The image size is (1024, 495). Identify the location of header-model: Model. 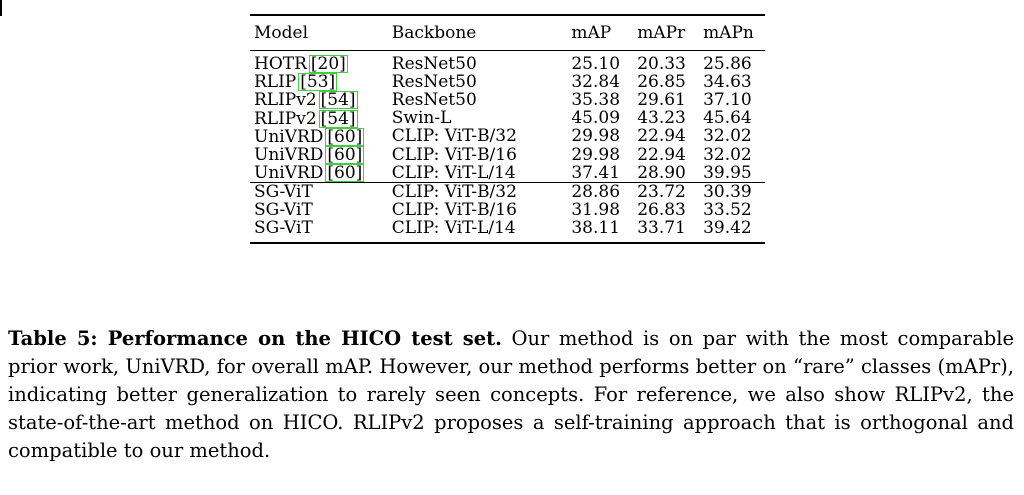
(281, 32).